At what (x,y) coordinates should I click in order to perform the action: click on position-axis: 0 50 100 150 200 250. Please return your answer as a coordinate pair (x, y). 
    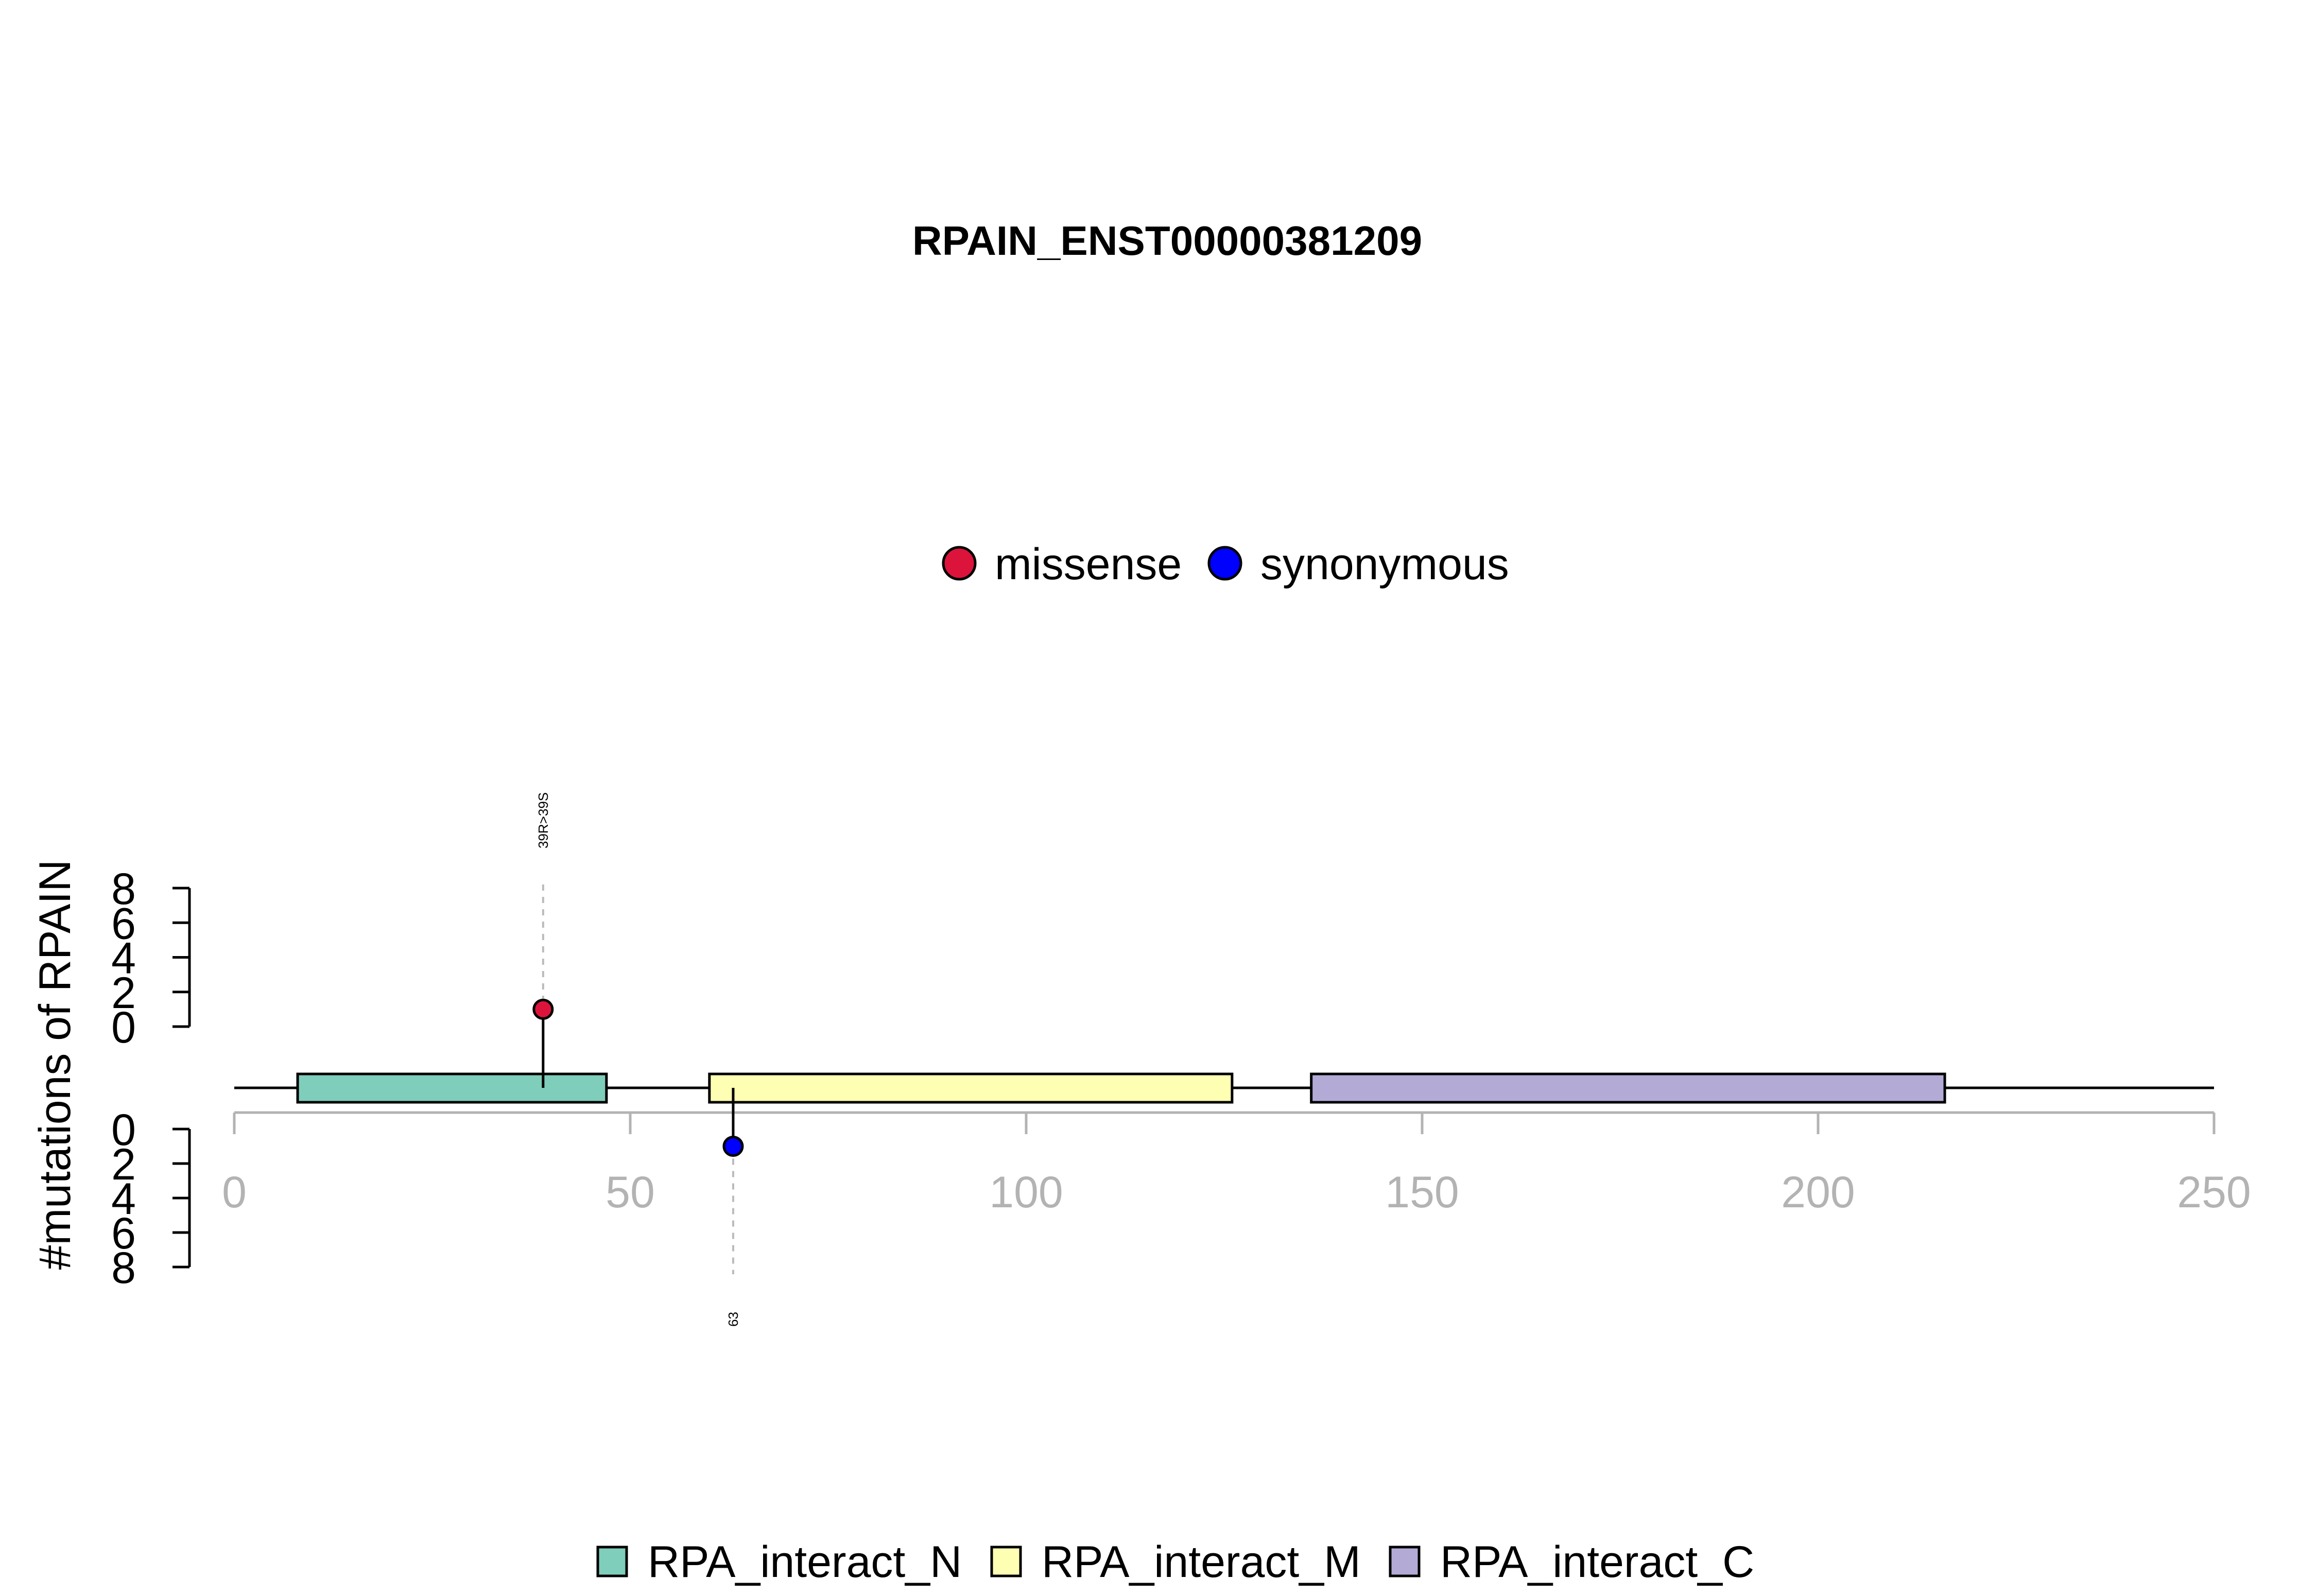
    Looking at the image, I should click on (1236, 1164).